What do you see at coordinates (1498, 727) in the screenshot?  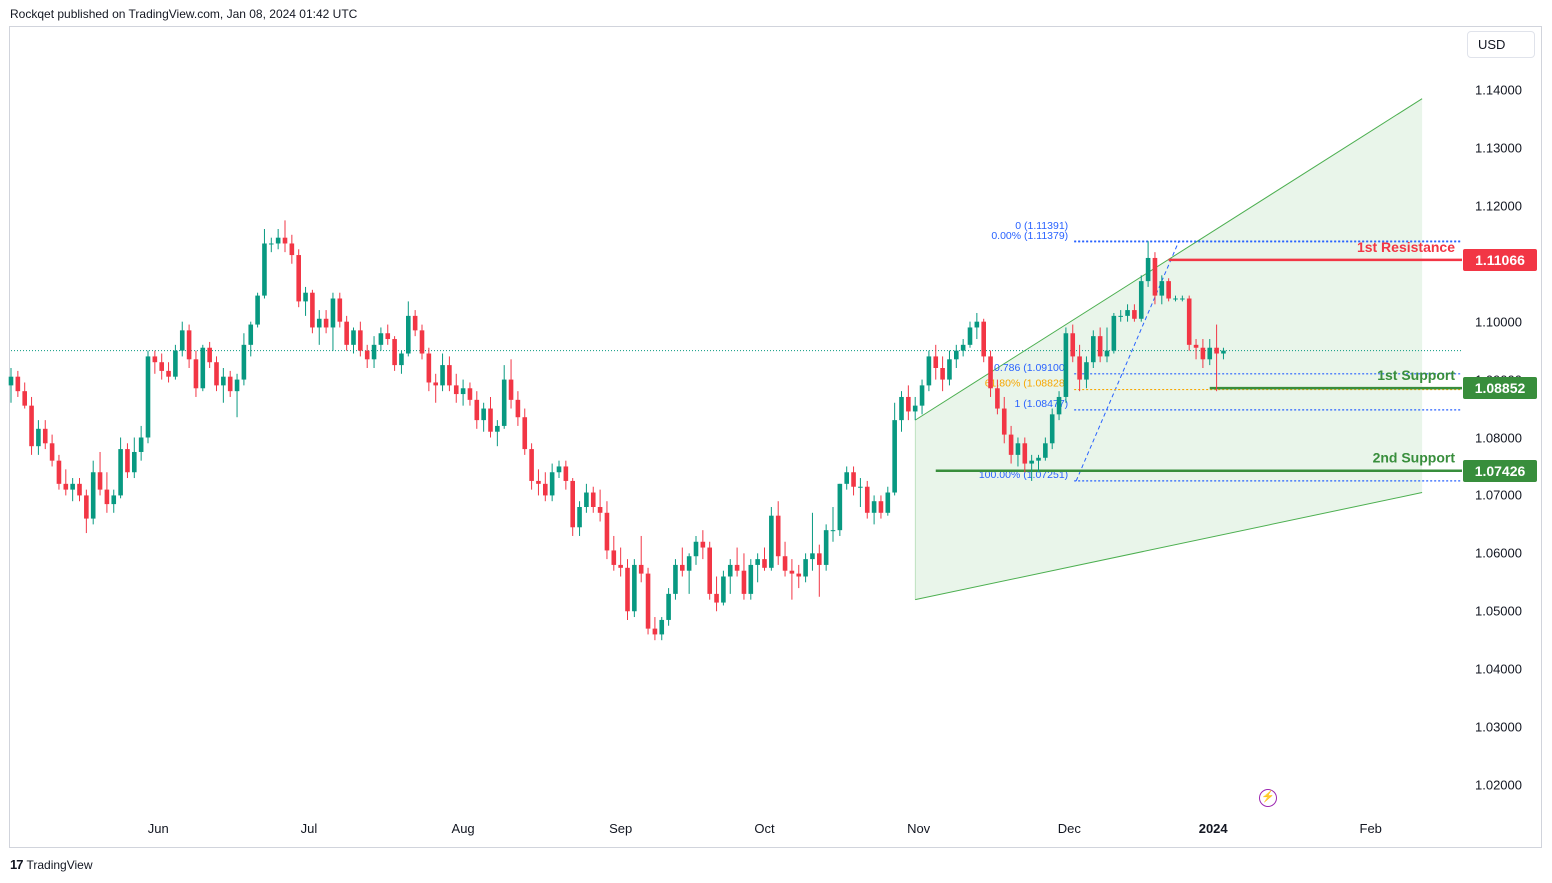 I see `price-tick-label: 1.03000` at bounding box center [1498, 727].